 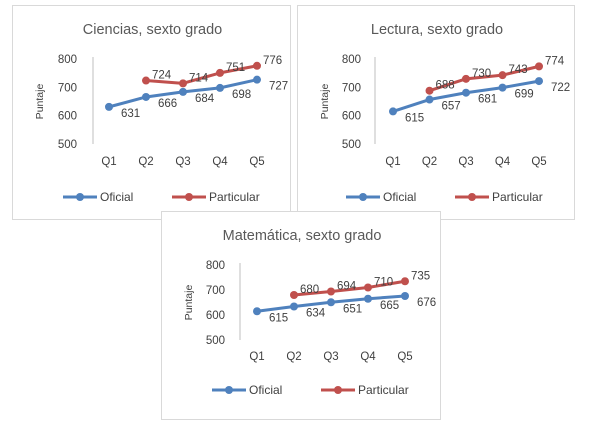 What do you see at coordinates (316, 314) in the screenshot?
I see `data-label-oficial: 634` at bounding box center [316, 314].